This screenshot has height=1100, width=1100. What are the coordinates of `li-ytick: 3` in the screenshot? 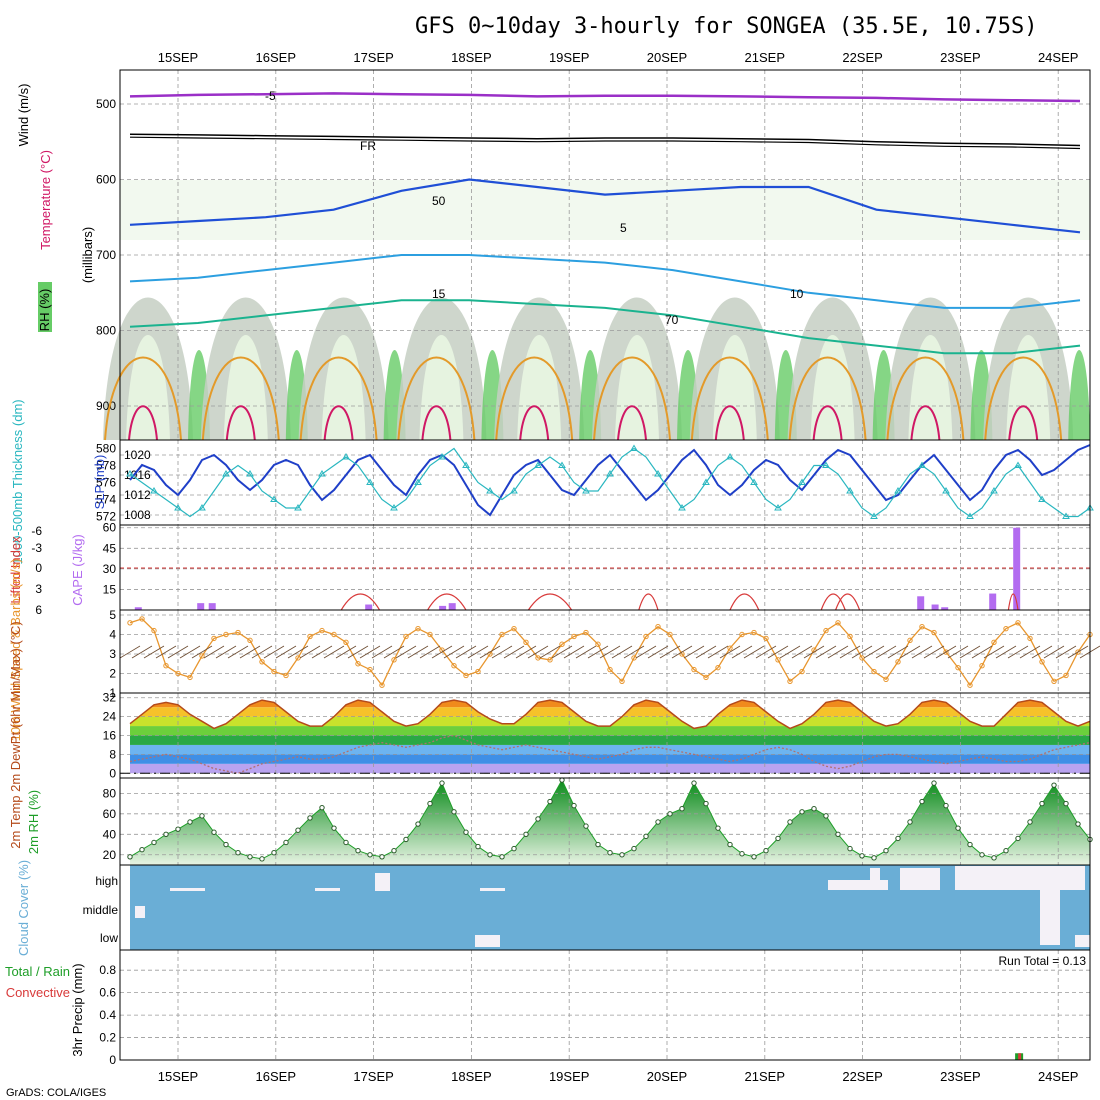 It's located at (38, 589).